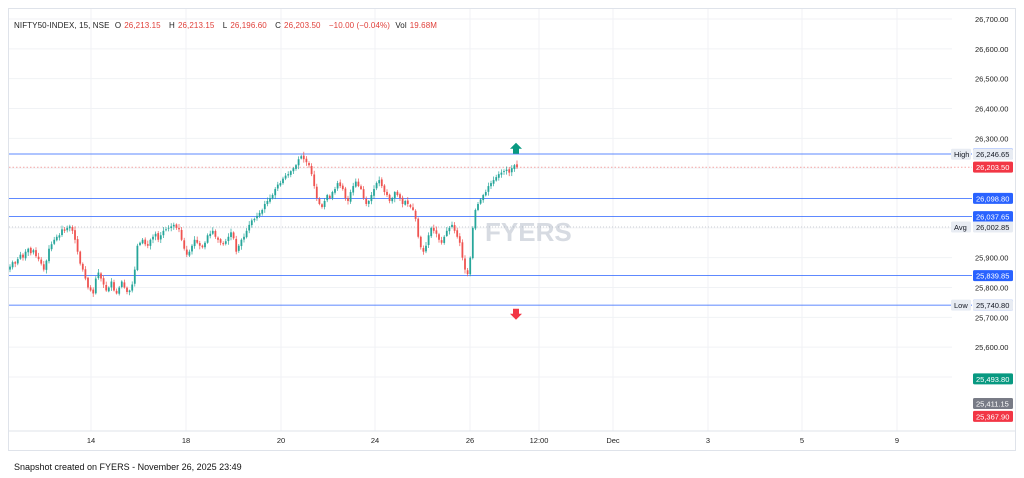 The height and width of the screenshot is (478, 1024). Describe the element at coordinates (802, 440) in the screenshot. I see `x-tick-label: 5` at that location.